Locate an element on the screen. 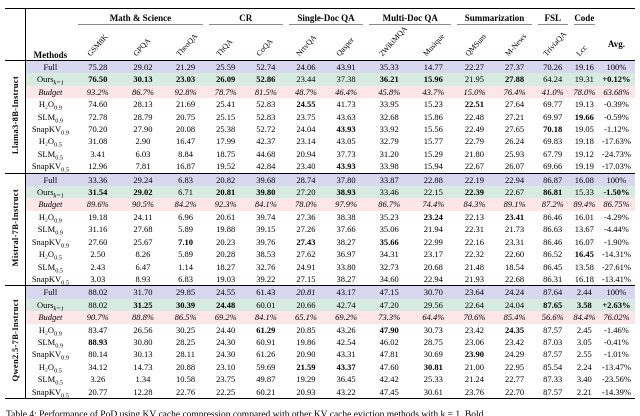 The height and width of the screenshot is (416, 640). table-cell: 39.74 is located at coordinates (266, 216).